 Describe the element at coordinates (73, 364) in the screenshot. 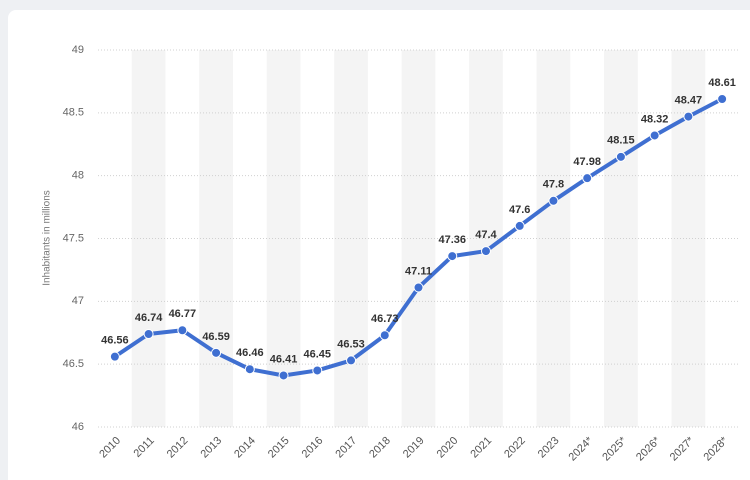

I see `y-tick-label: 46.5` at that location.